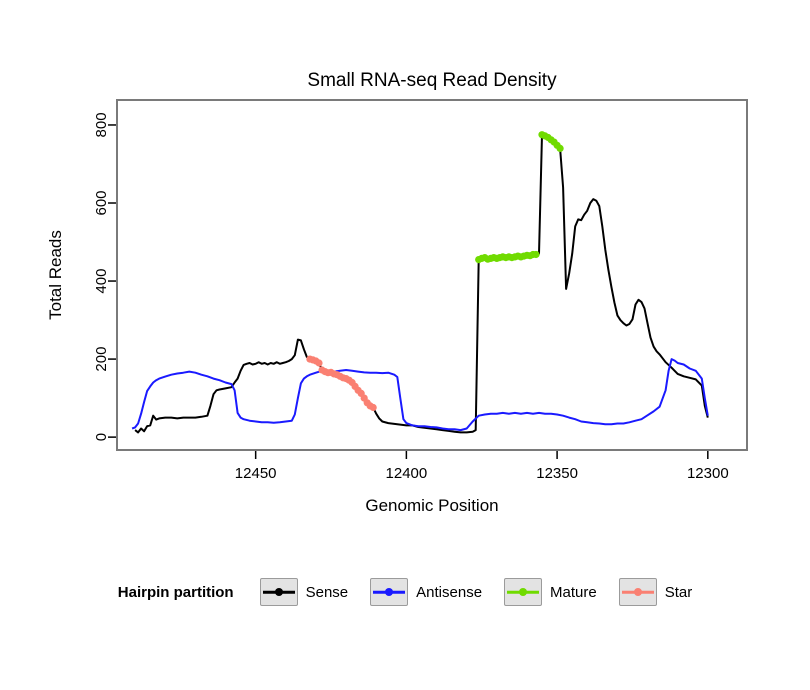 This screenshot has height=690, width=810. What do you see at coordinates (420, 395) in the screenshot?
I see `series-line-antisense` at bounding box center [420, 395].